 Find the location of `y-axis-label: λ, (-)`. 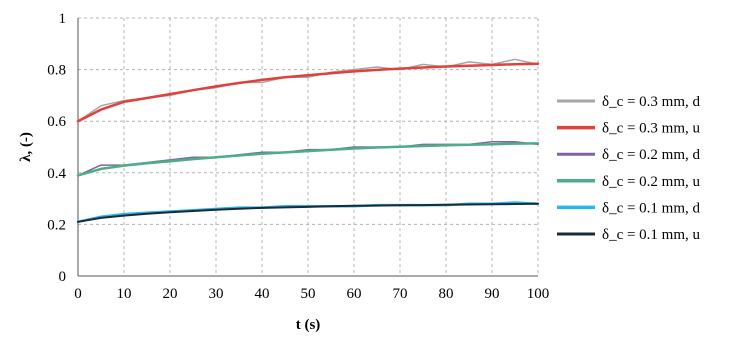

y-axis-label: λ, (-) is located at coordinates (26, 147).